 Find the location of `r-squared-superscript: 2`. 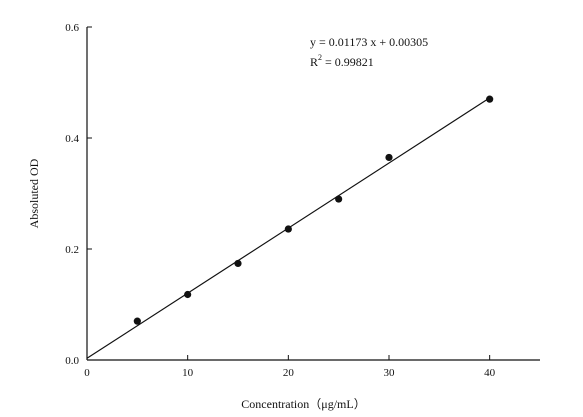

r-squared-superscript: 2 is located at coordinates (320, 57).